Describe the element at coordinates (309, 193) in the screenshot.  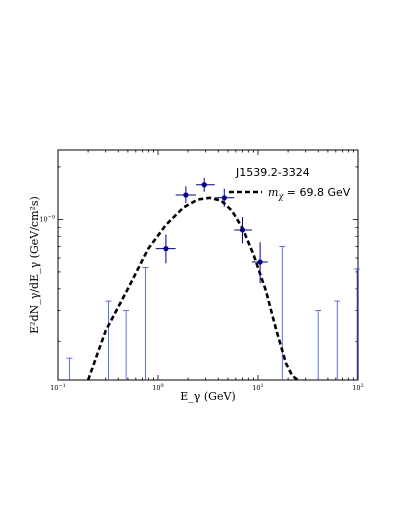
I see `legend-model-label: mχ = 69.8 GeV` at that location.